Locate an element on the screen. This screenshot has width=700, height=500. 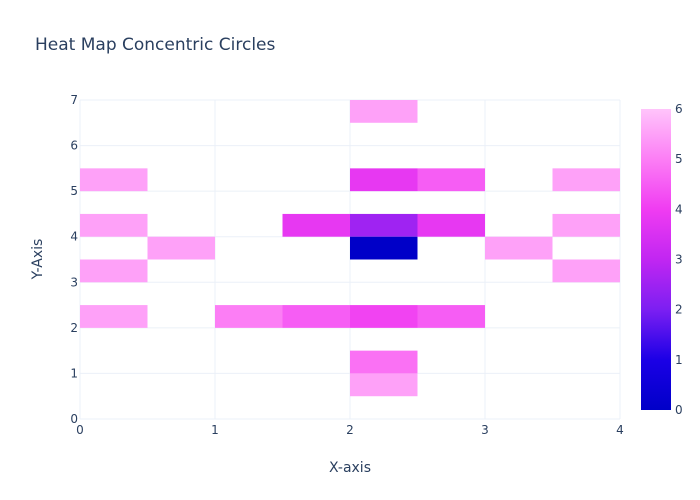
colorbar-tick-label: 0 is located at coordinates (679, 410).